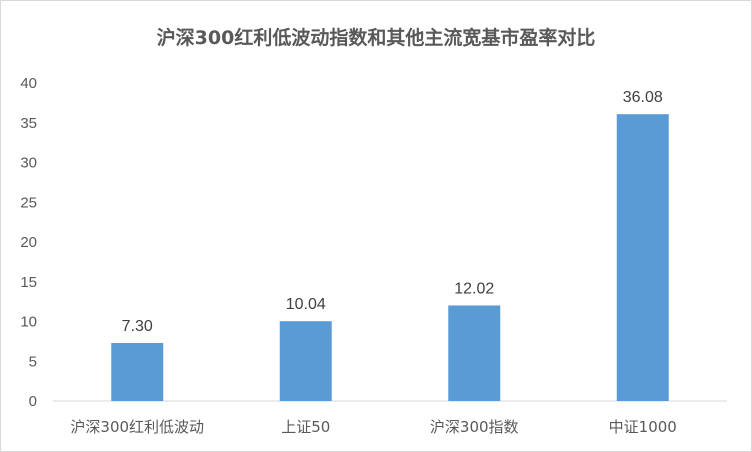 The height and width of the screenshot is (452, 752). I want to click on y-tick-label: 20, so click(28, 242).